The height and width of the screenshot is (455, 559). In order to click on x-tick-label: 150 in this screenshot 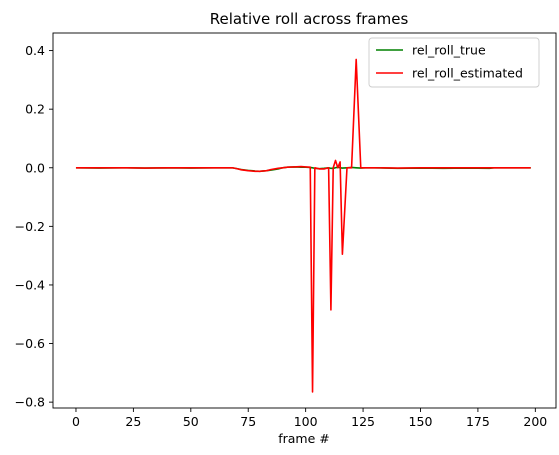, I will do `click(421, 421)`.